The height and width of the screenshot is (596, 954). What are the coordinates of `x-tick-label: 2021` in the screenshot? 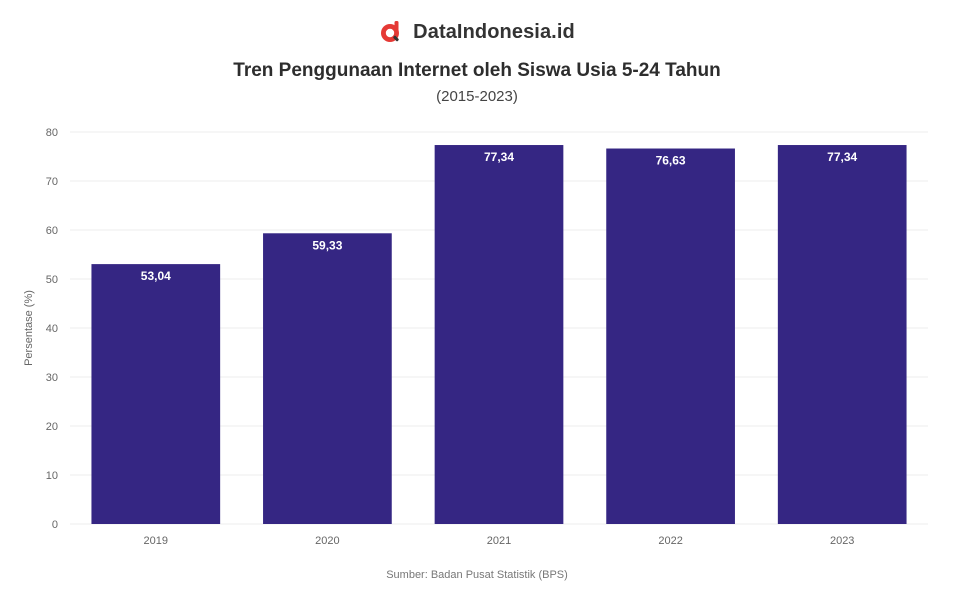 It's located at (499, 541).